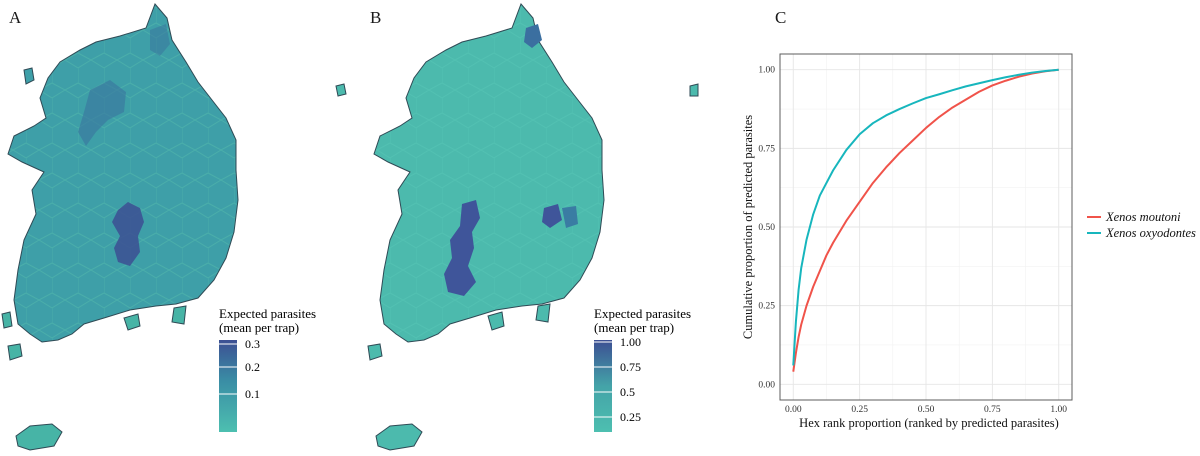 This screenshot has height=456, width=1200. I want to click on hotspot-b-east2, so click(570, 217).